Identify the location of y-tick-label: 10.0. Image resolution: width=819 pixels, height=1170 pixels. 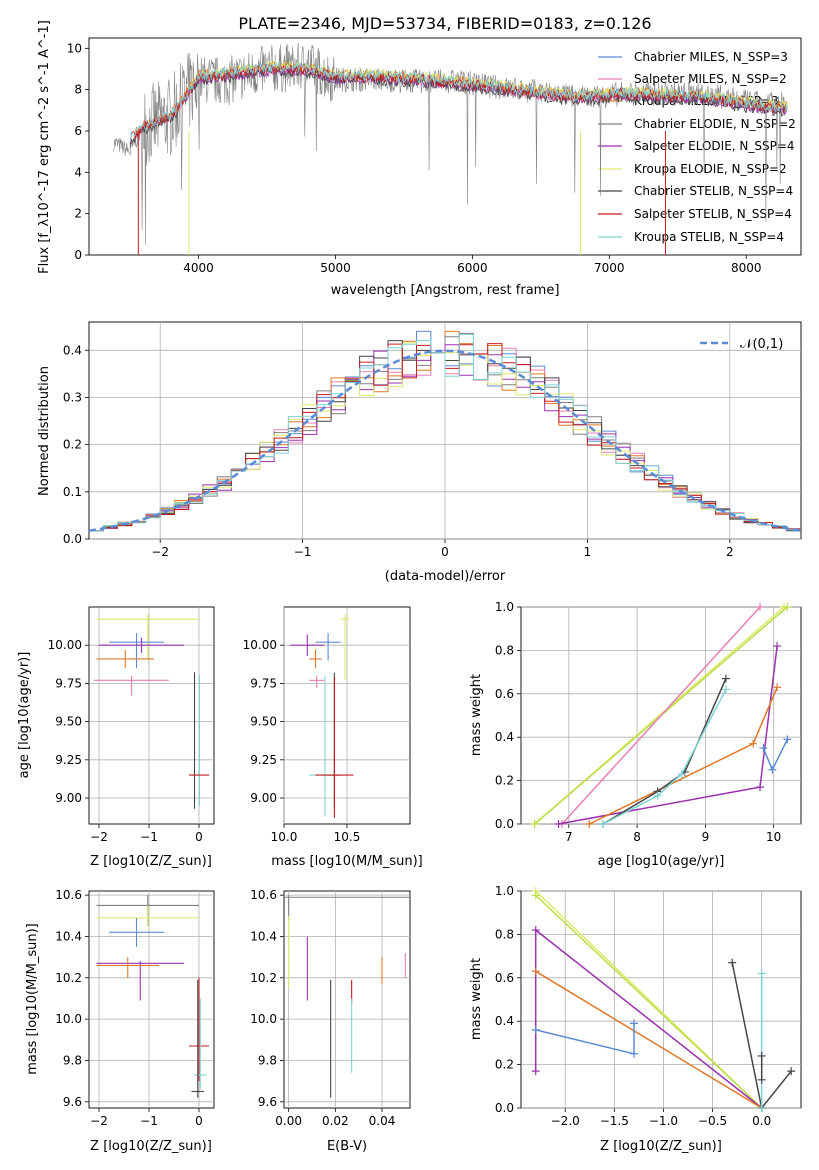
(263, 1019).